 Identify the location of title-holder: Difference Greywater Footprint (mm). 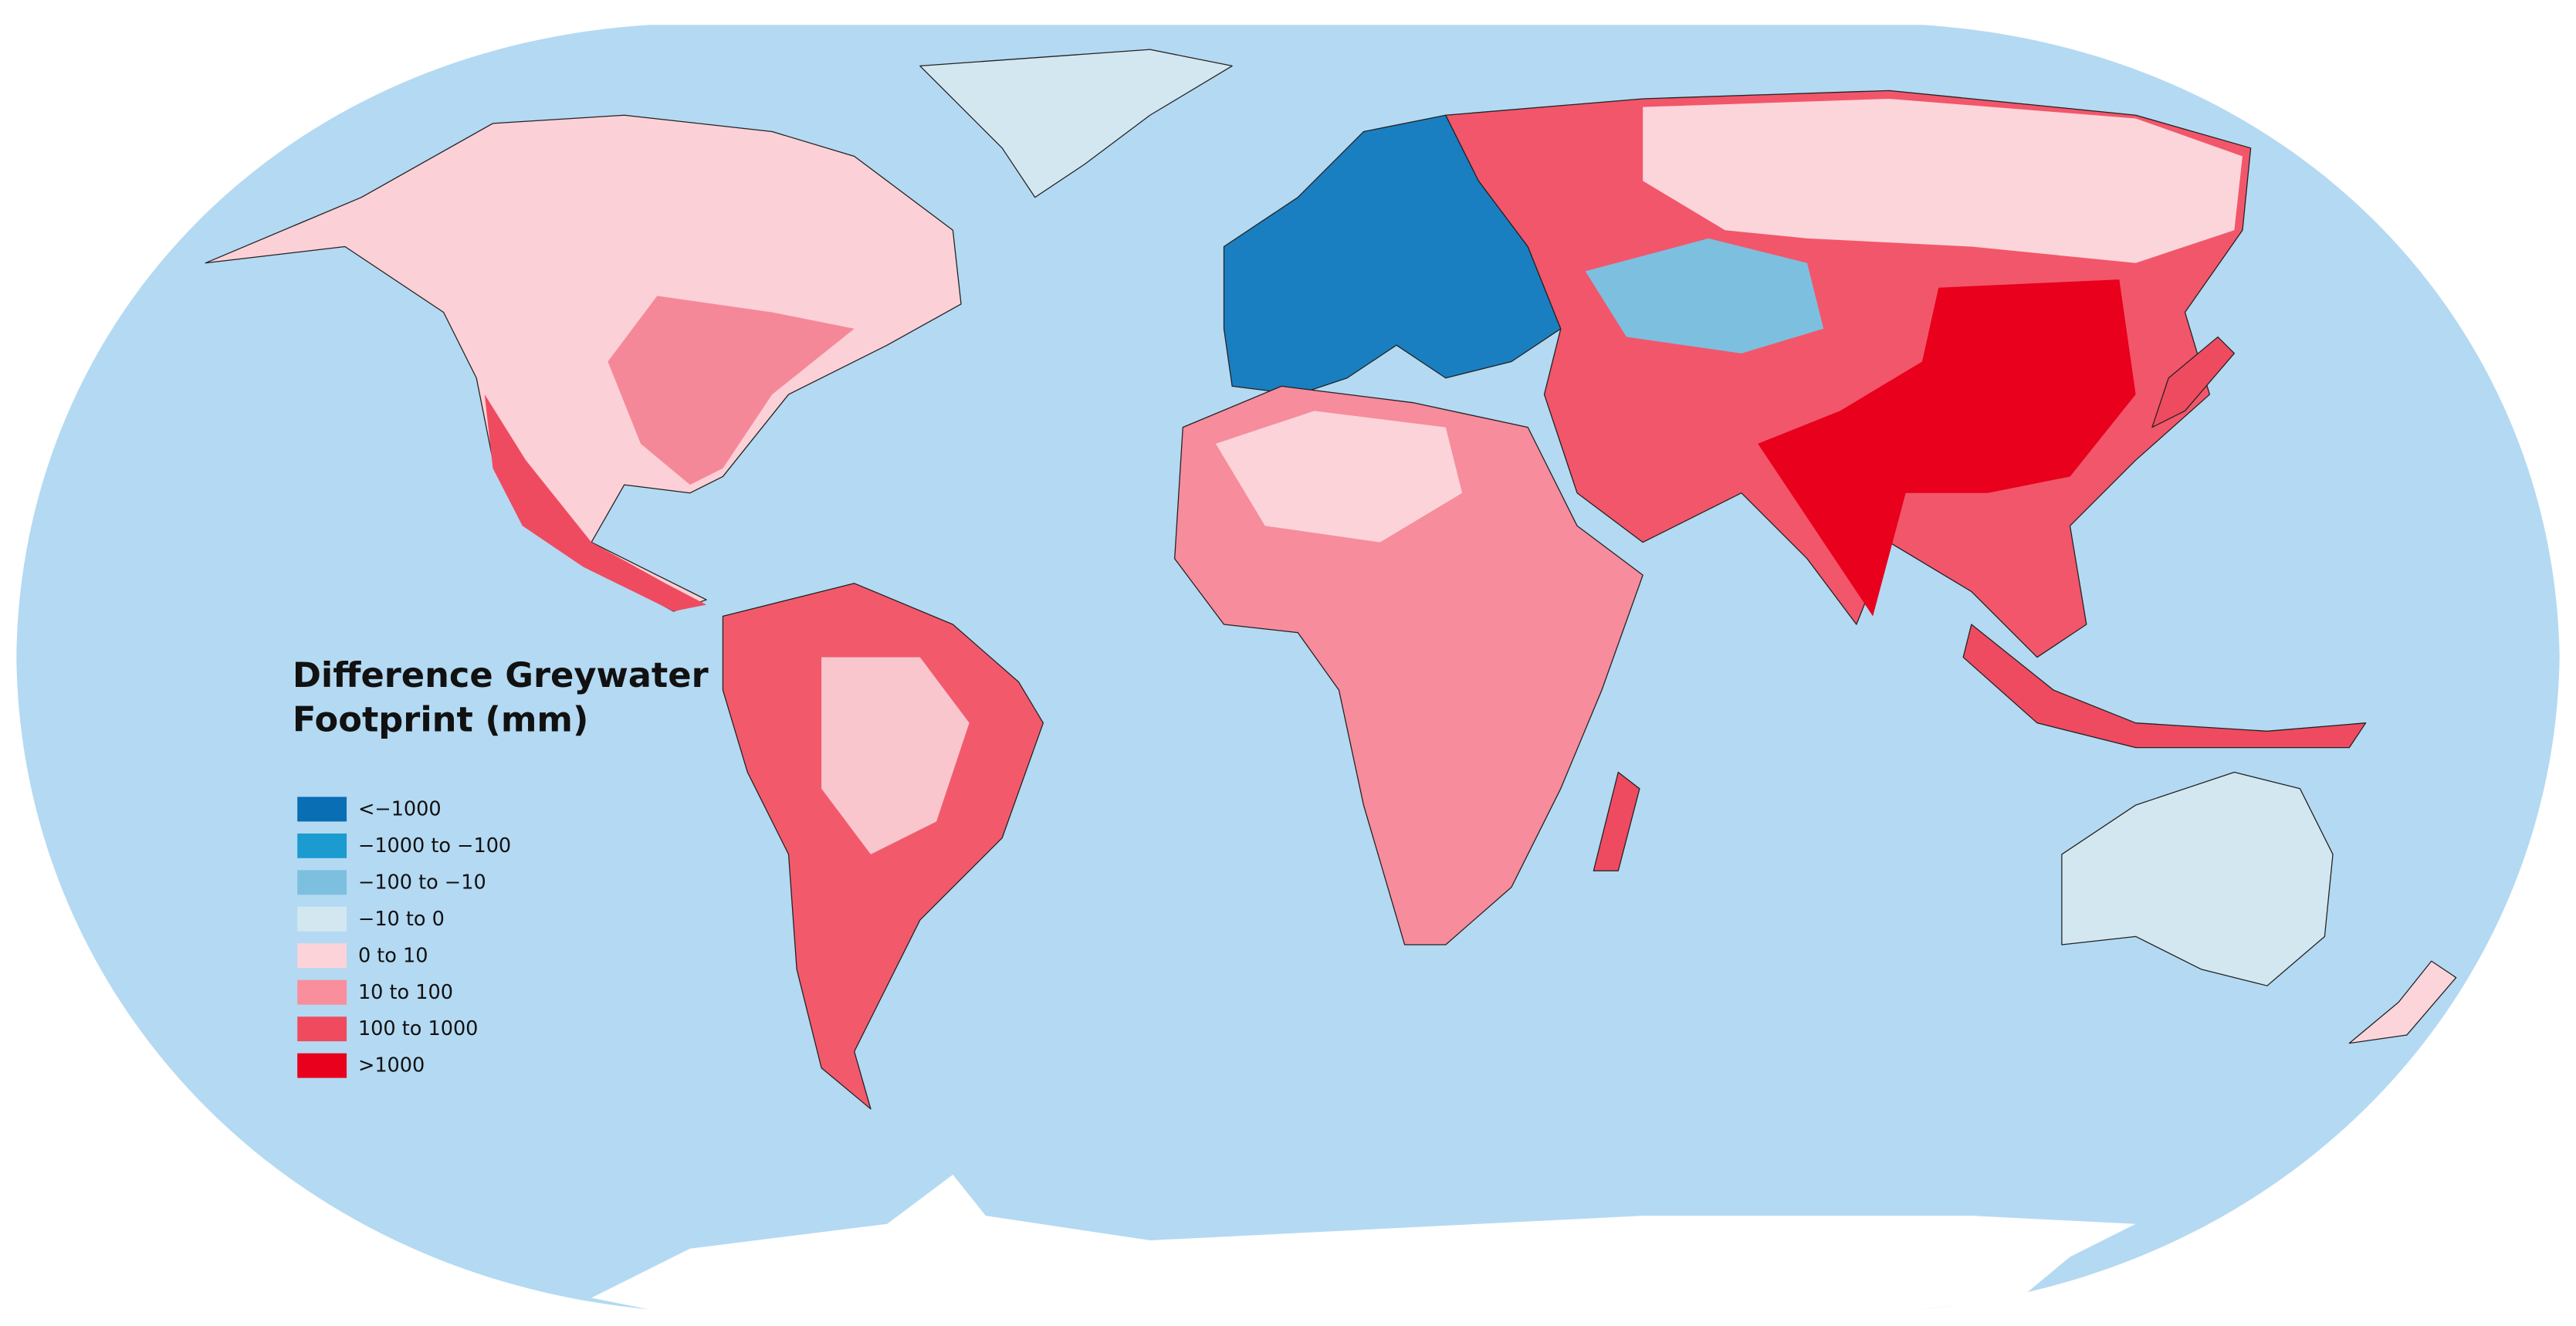
(500, 697).